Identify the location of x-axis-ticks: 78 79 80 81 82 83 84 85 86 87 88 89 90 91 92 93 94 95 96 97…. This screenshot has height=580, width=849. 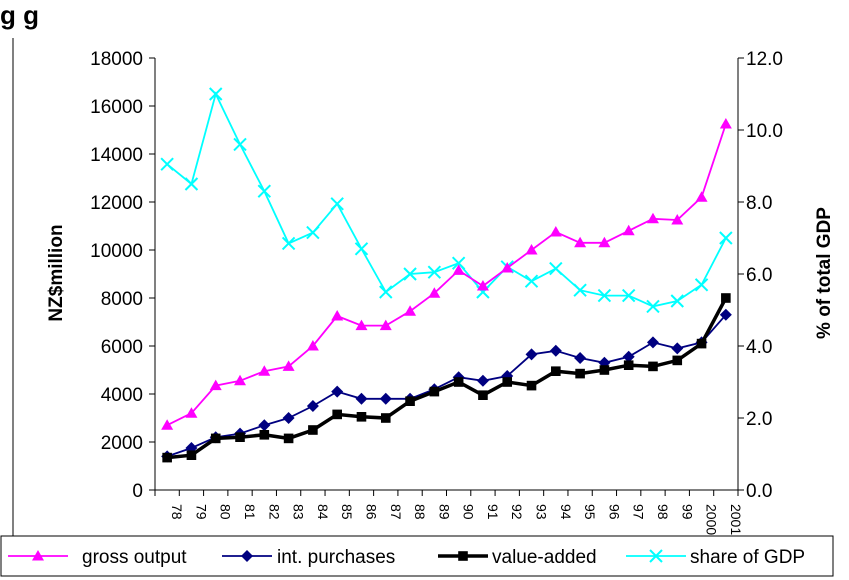
(449, 512).